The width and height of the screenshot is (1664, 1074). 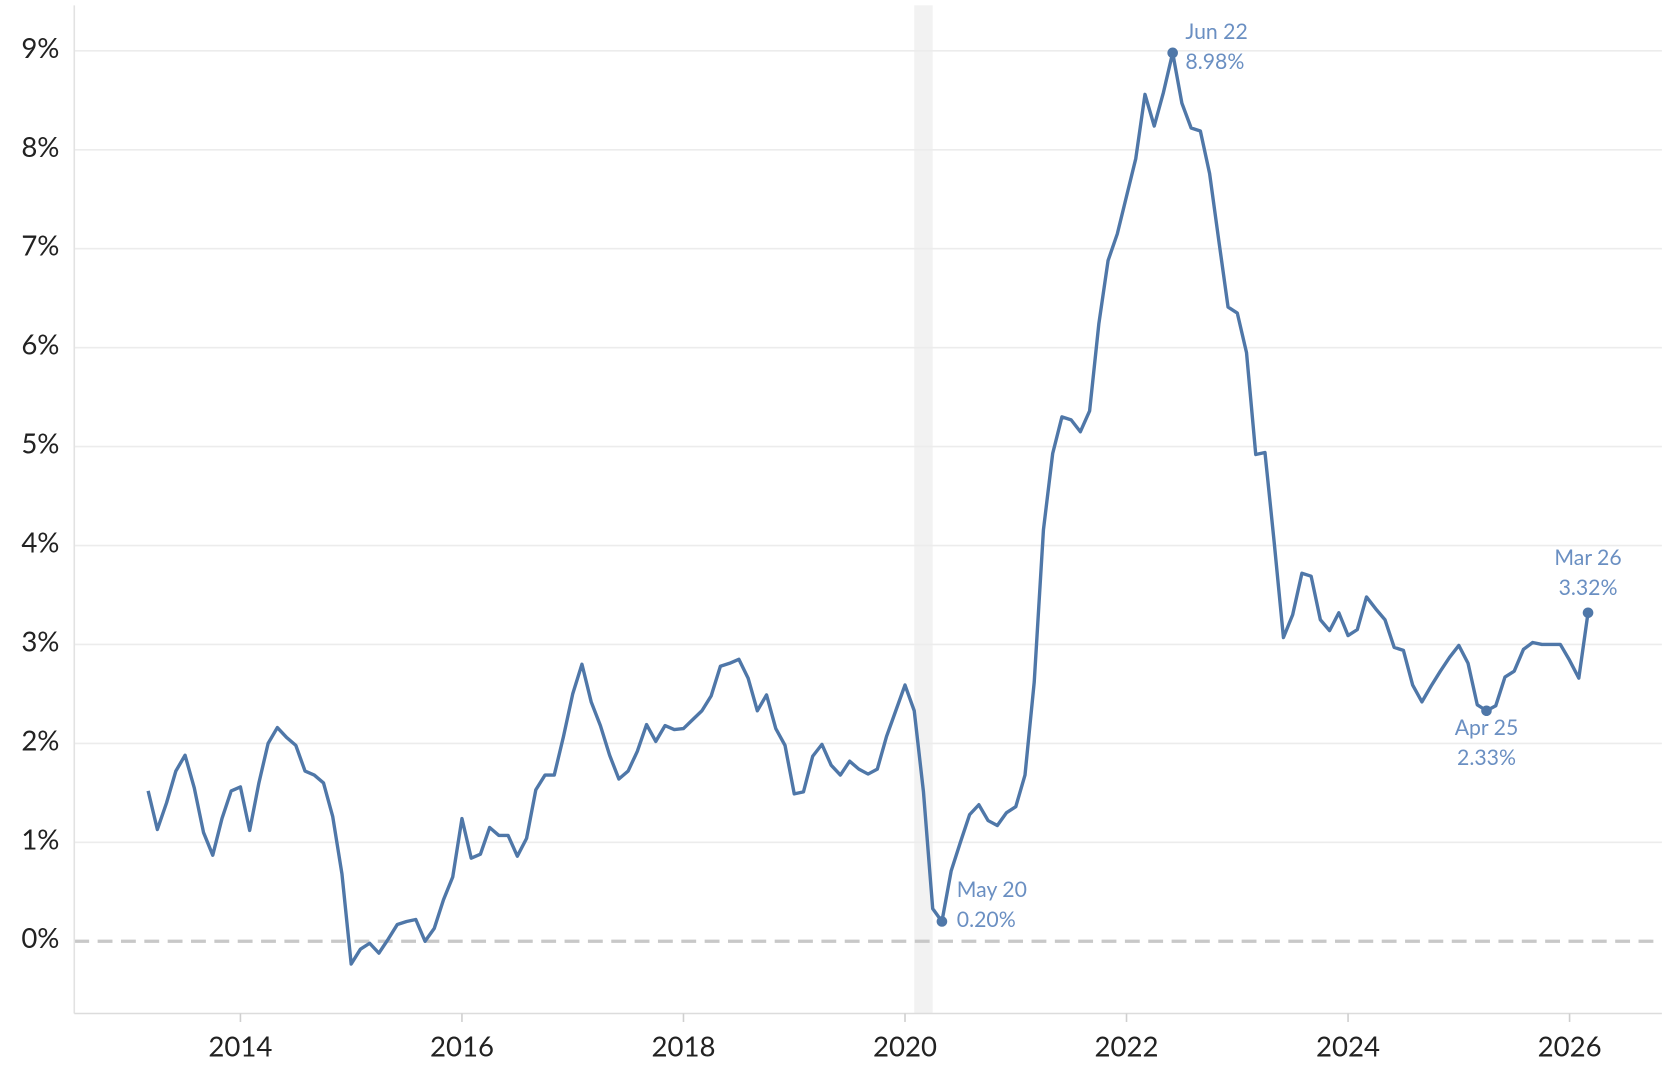 I want to click on y-tick-label: 3%, so click(x=40, y=640).